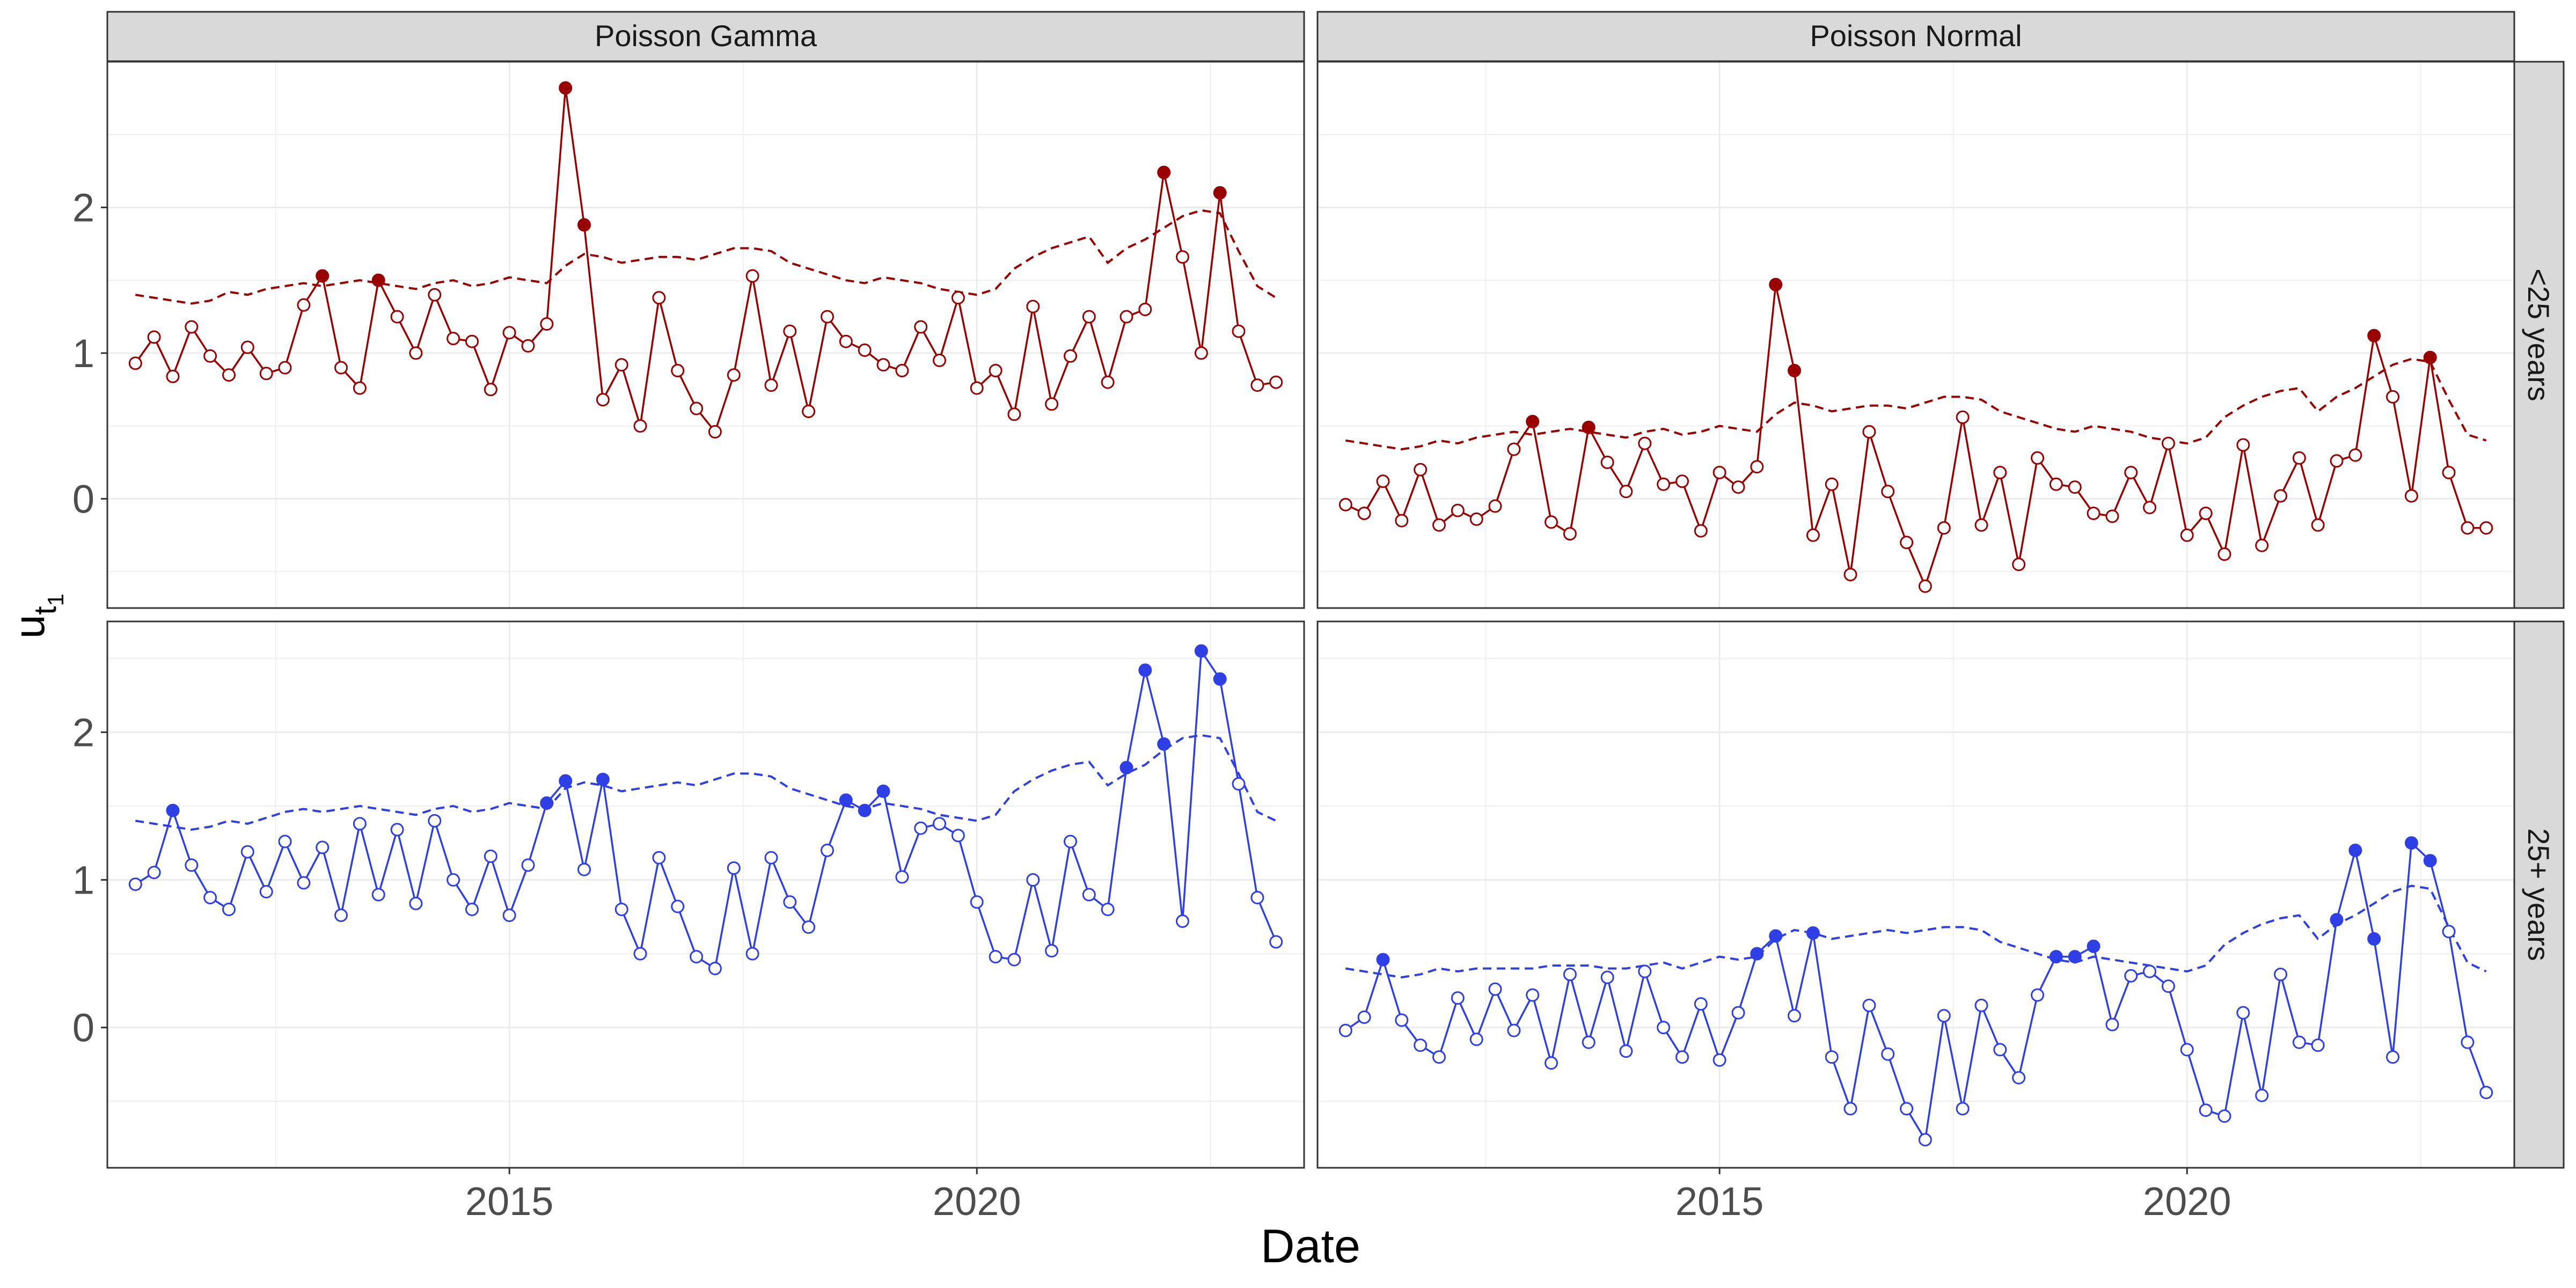  I want to click on svg-text: ut1, so click(36, 616).